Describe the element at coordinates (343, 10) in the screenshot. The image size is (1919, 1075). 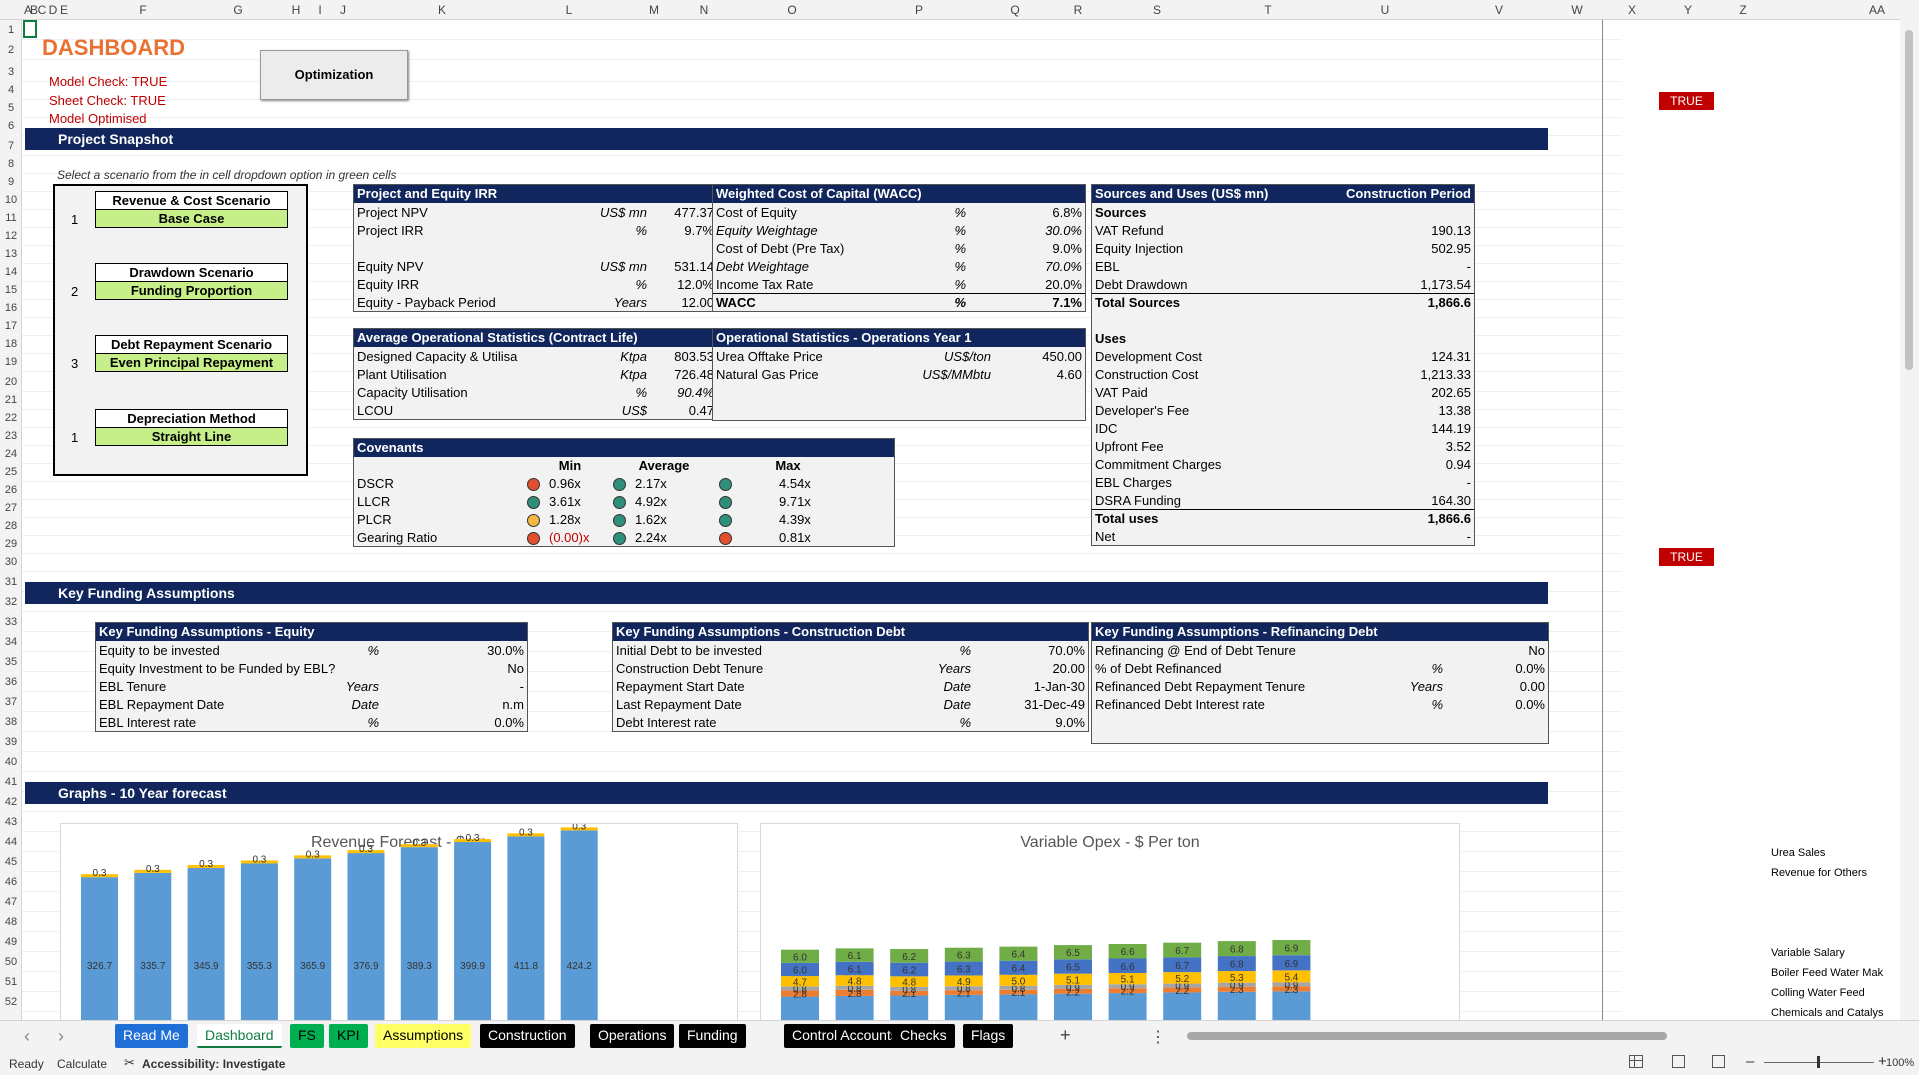
I see `column-header: J` at that location.